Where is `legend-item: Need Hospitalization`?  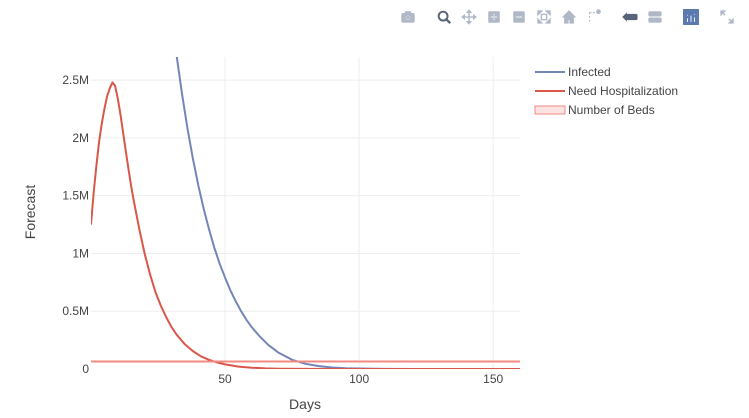
legend-item: Need Hospitalization is located at coordinates (606, 91).